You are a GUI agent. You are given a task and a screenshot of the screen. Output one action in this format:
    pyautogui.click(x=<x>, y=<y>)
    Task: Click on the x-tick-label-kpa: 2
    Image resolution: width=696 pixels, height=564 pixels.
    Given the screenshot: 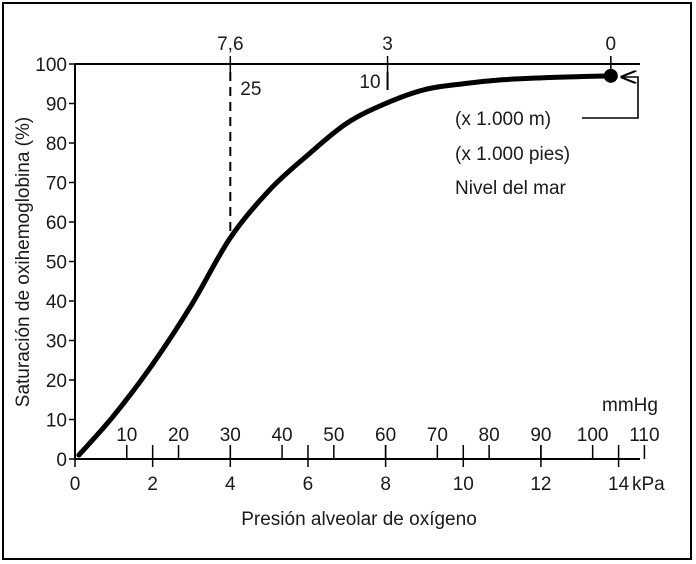 What is the action you would take?
    pyautogui.click(x=152, y=484)
    